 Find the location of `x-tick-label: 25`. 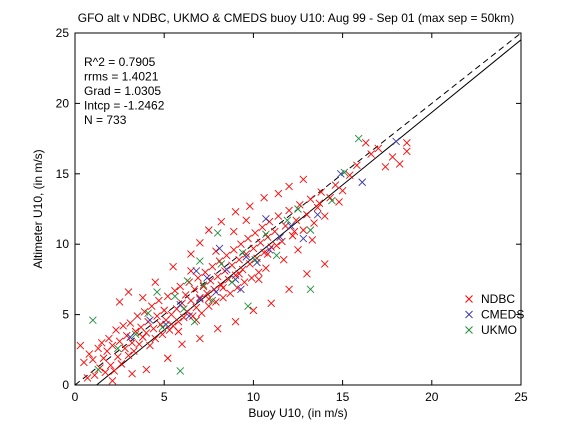

x-tick-label: 25 is located at coordinates (521, 397).